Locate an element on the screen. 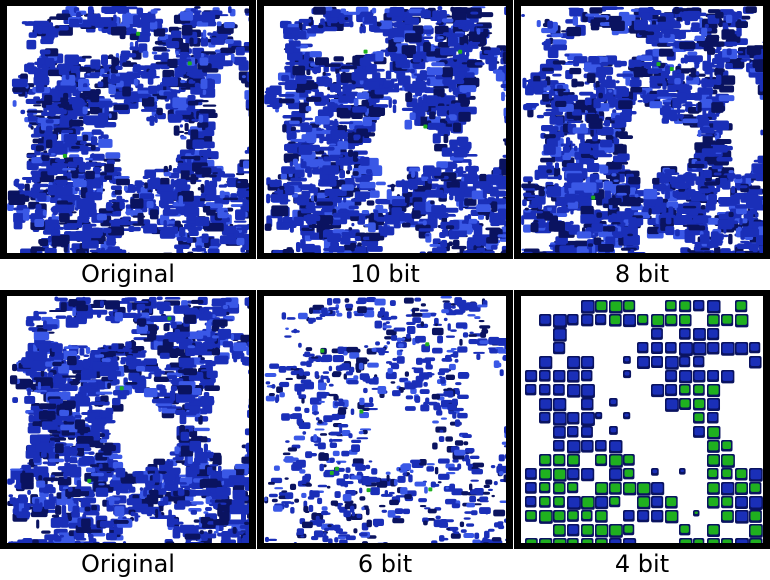 This screenshot has height=580, width=770. render-panel-8bit is located at coordinates (642, 129).